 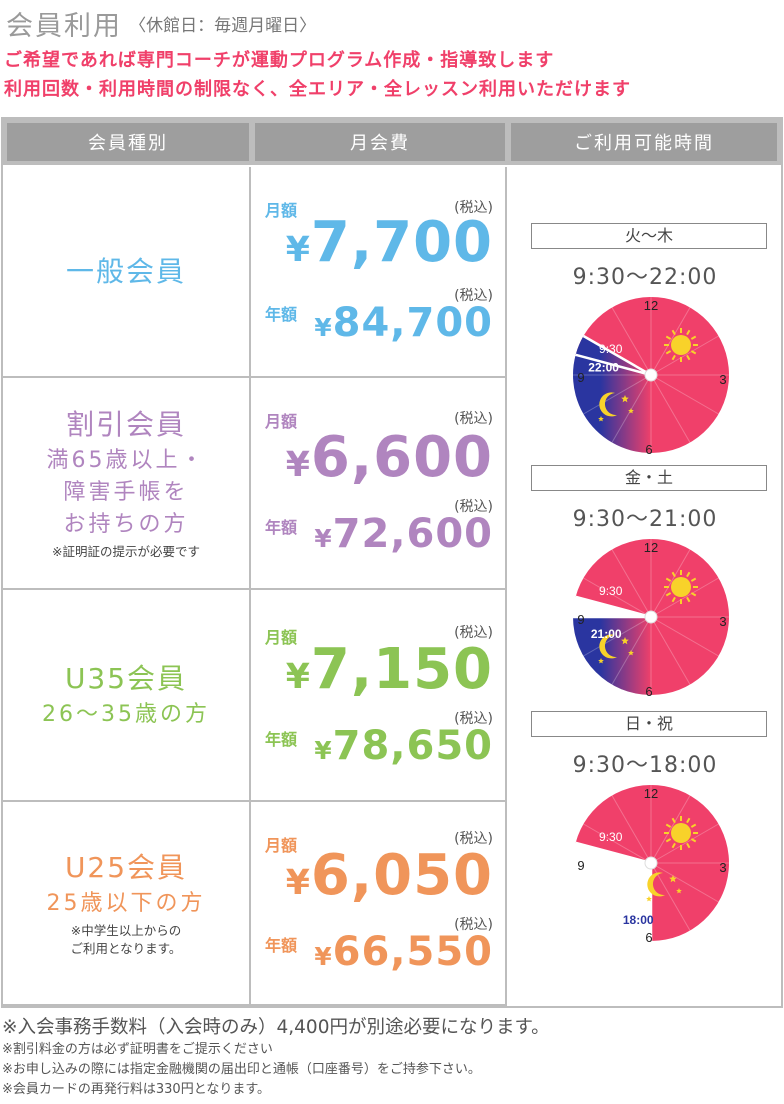 I want to click on plan-category: 一般会員, so click(x=127, y=271).